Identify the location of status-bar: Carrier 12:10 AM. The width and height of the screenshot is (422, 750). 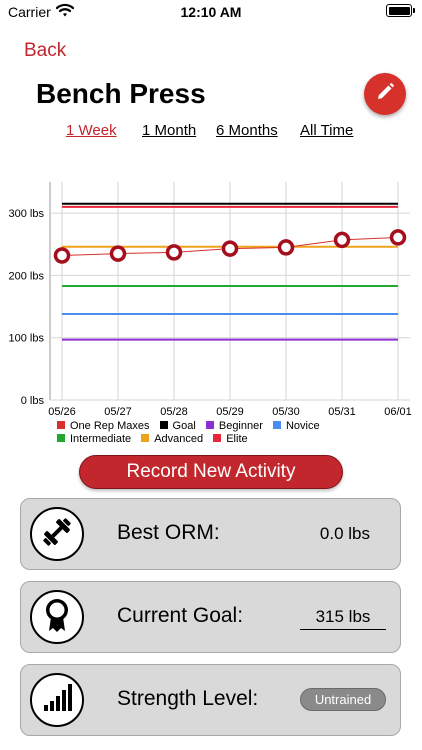
(211, 12).